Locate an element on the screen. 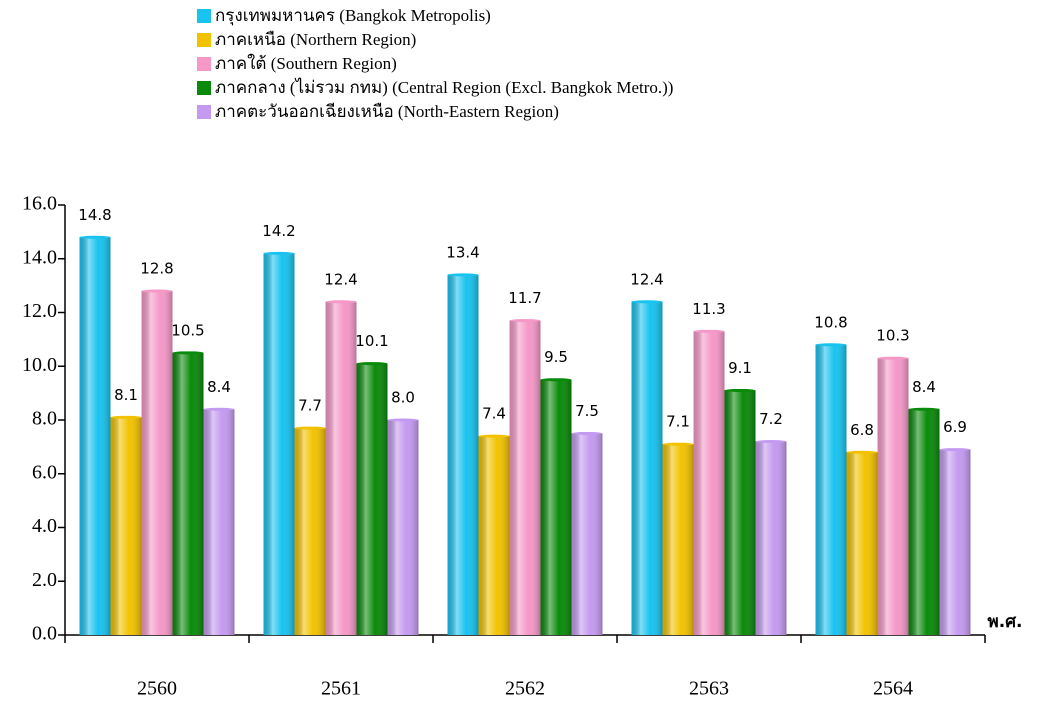 This screenshot has width=1050, height=701. value-label: 7.7 is located at coordinates (310, 406).